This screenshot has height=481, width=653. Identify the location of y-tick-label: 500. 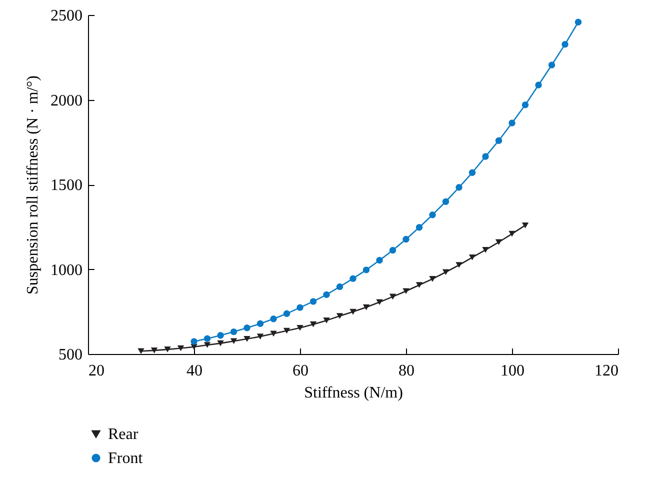
(70, 355).